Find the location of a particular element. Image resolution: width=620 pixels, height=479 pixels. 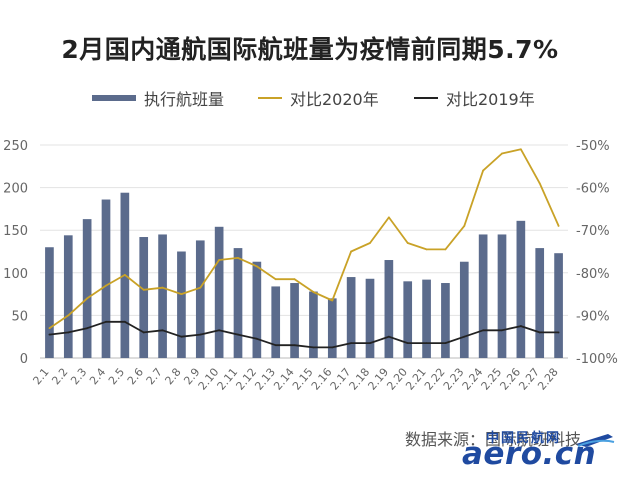

x-tick-label: 2.10 is located at coordinates (209, 379).